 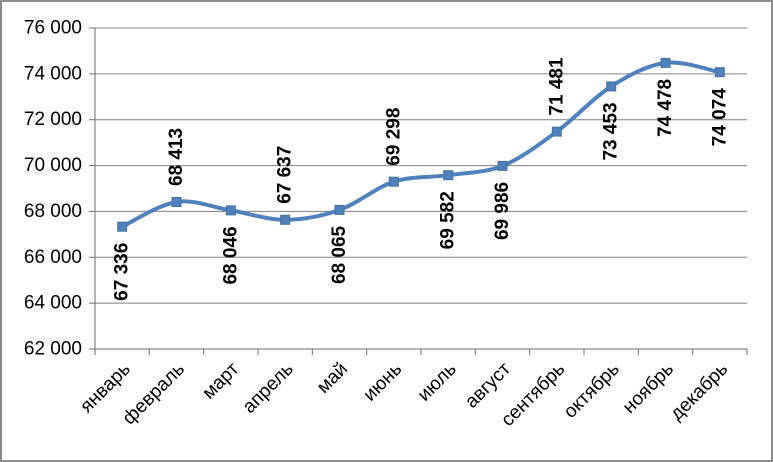 What do you see at coordinates (268, 388) in the screenshot?
I see `x-axis-label: апрель` at bounding box center [268, 388].